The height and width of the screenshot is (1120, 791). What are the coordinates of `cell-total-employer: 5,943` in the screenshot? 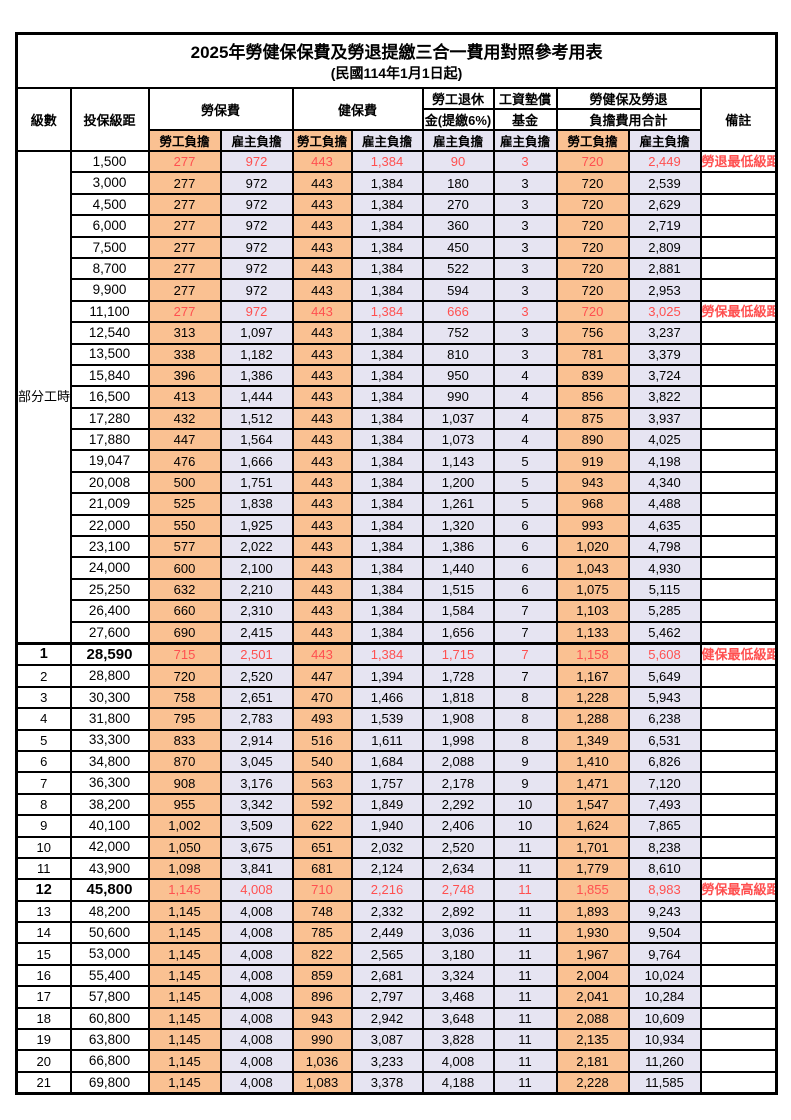 It's located at (664, 697).